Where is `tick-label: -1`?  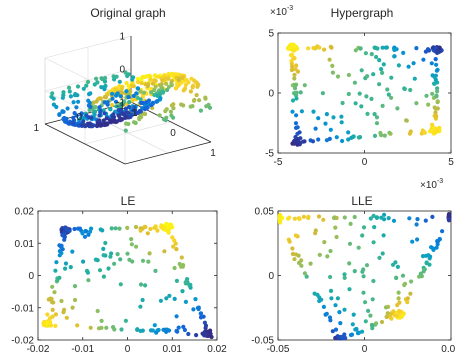 tick-label: -1 is located at coordinates (120, 106).